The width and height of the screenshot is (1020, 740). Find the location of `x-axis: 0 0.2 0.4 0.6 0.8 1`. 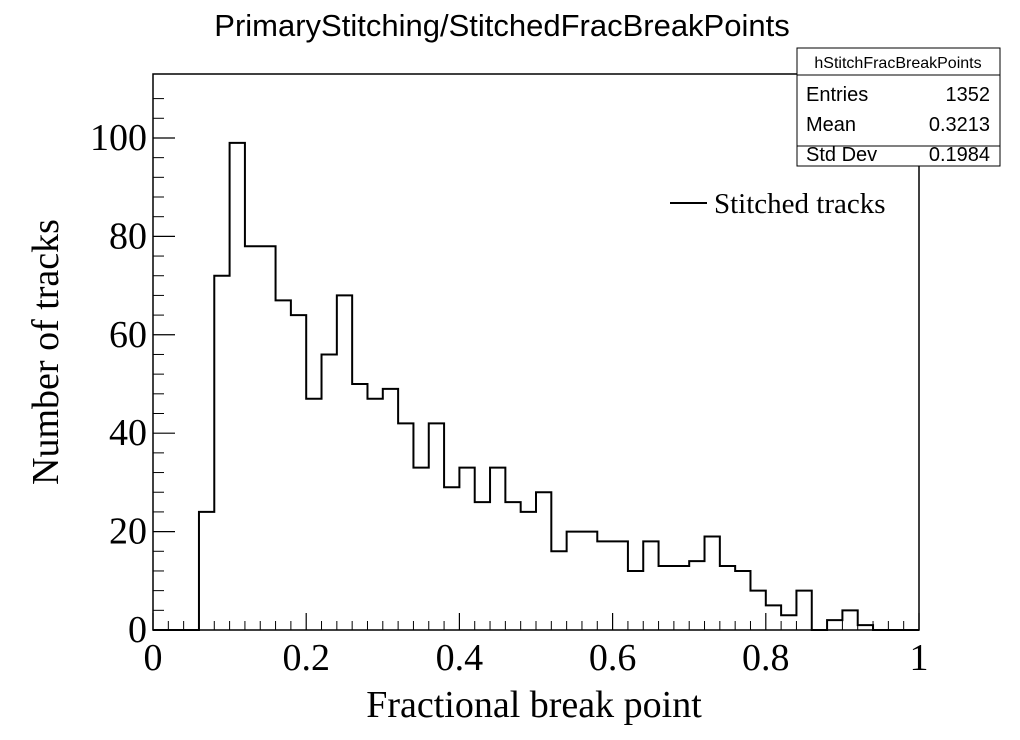

x-axis: 0 0.2 0.4 0.6 0.8 1 is located at coordinates (536, 646).